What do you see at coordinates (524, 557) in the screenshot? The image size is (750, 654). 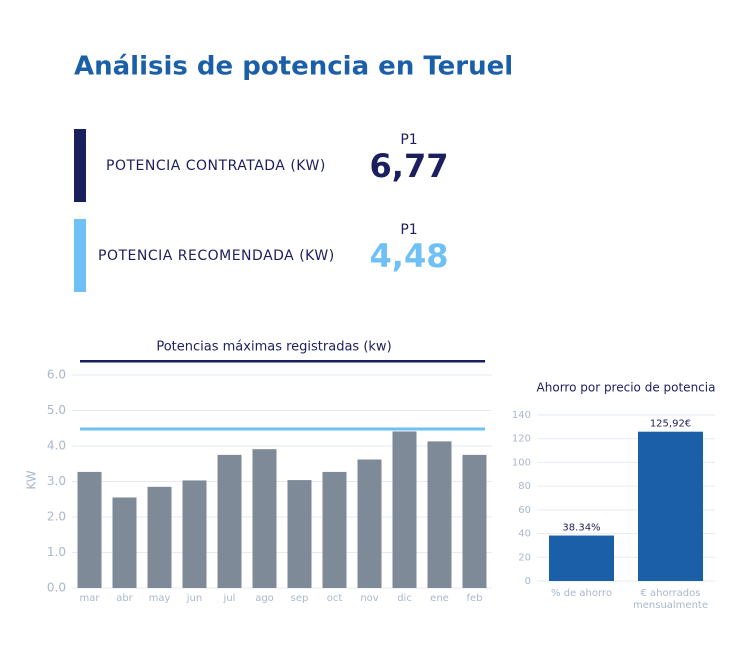 I see `y-tick-label: 20` at bounding box center [524, 557].